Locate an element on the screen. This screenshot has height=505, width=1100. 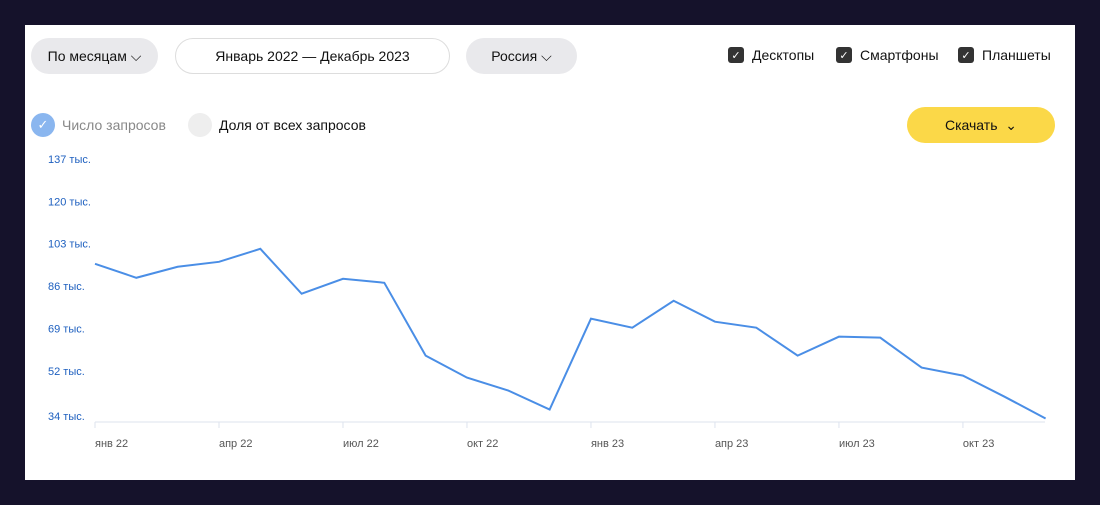
y-tick-label: 103 тыс. is located at coordinates (69, 245).